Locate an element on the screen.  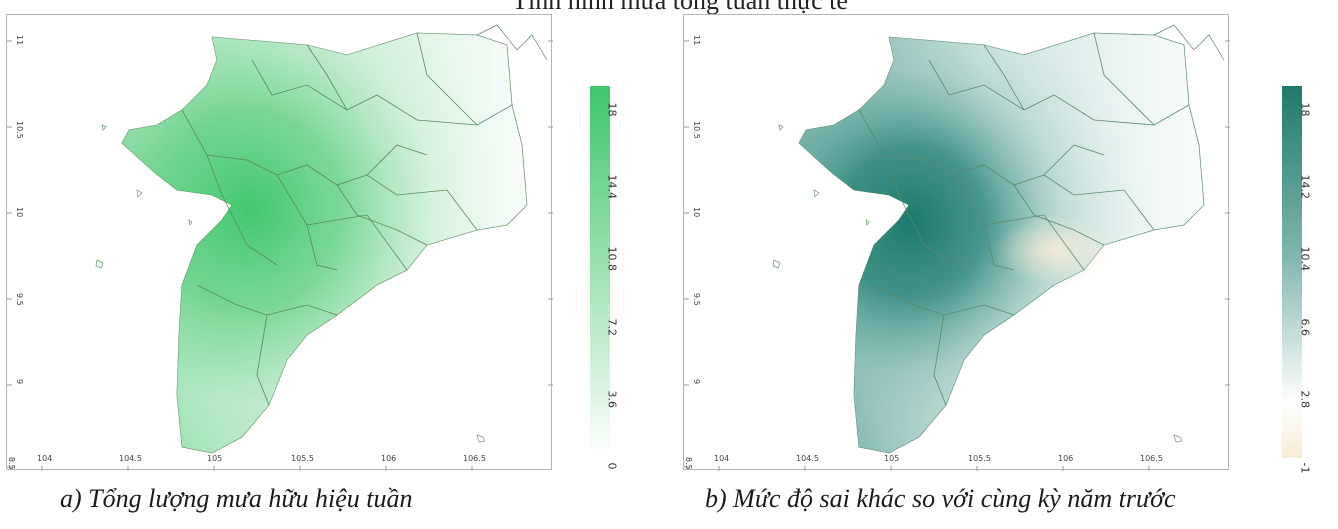
lon-tick-b-5: 106 is located at coordinates (1065, 458).